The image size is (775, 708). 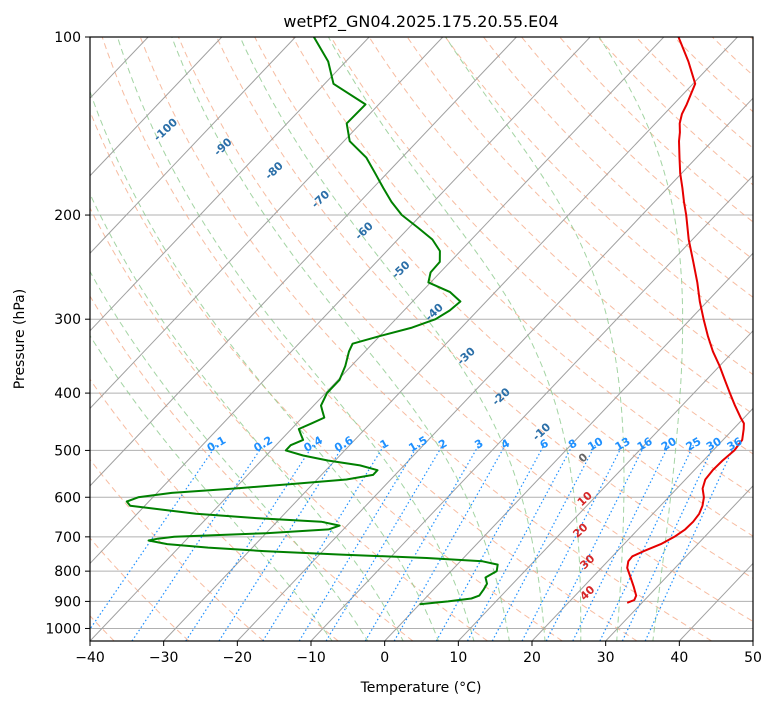 What do you see at coordinates (67, 394) in the screenshot?
I see `y-tick-label: 400` at bounding box center [67, 394].